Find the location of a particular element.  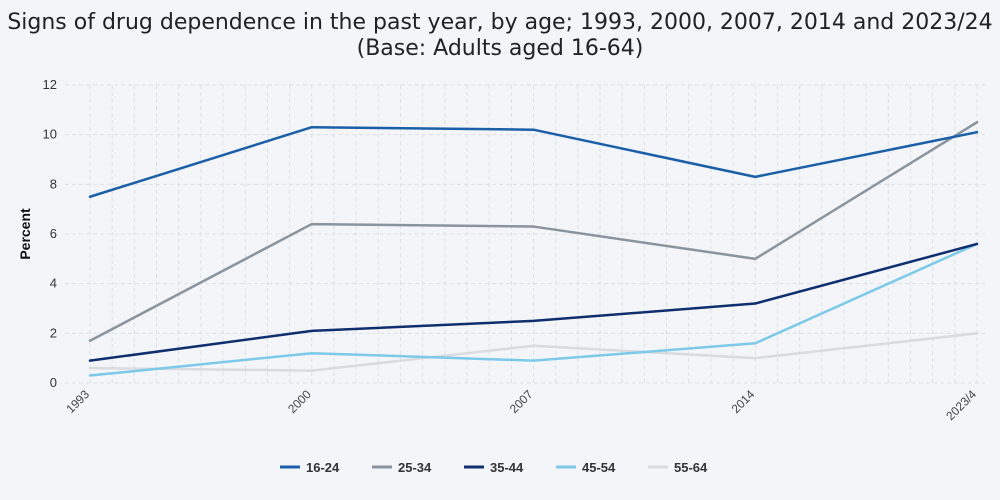

x-axis-ticks: 1993 2000 2007 2014 2023/4 is located at coordinates (521, 405).